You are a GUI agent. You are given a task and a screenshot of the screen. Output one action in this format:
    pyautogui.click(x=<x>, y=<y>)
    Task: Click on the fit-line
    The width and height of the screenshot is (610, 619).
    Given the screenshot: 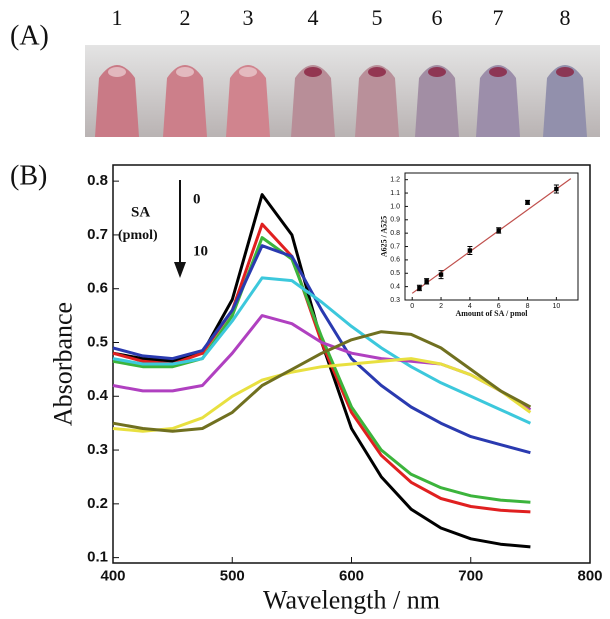 What is the action you would take?
    pyautogui.click(x=491, y=236)
    